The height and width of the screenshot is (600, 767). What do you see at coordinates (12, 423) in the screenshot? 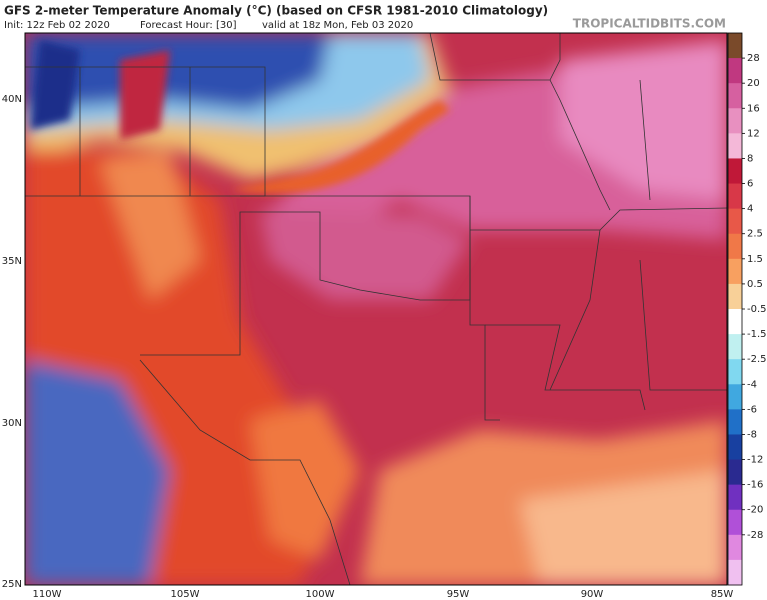
I see `latitude-label: 30N` at bounding box center [12, 423].